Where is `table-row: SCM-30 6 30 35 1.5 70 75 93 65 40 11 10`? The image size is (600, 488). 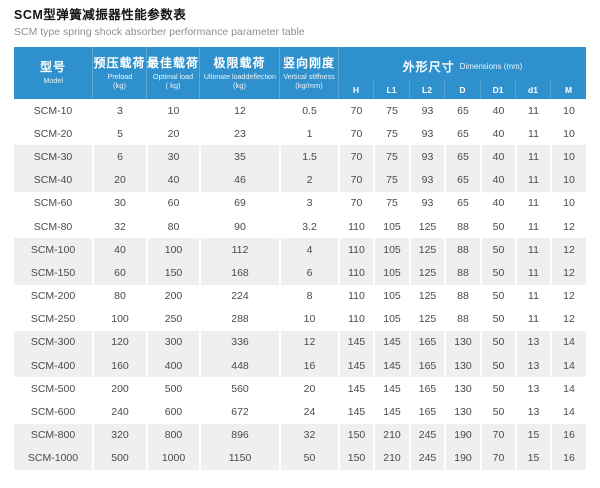
table-row: SCM-30 6 30 35 1.5 70 75 93 65 40 11 10 is located at coordinates (300, 157).